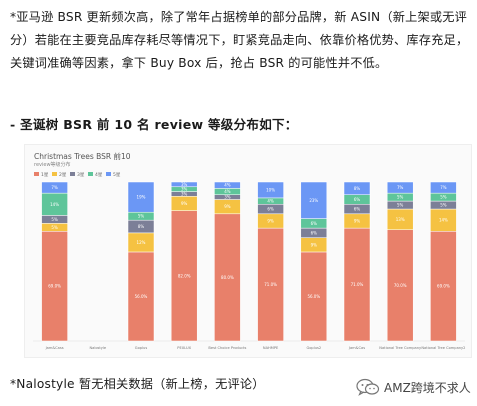  What do you see at coordinates (400, 197) in the screenshot?
I see `bar-label-9-series-4: 5%` at bounding box center [400, 197].